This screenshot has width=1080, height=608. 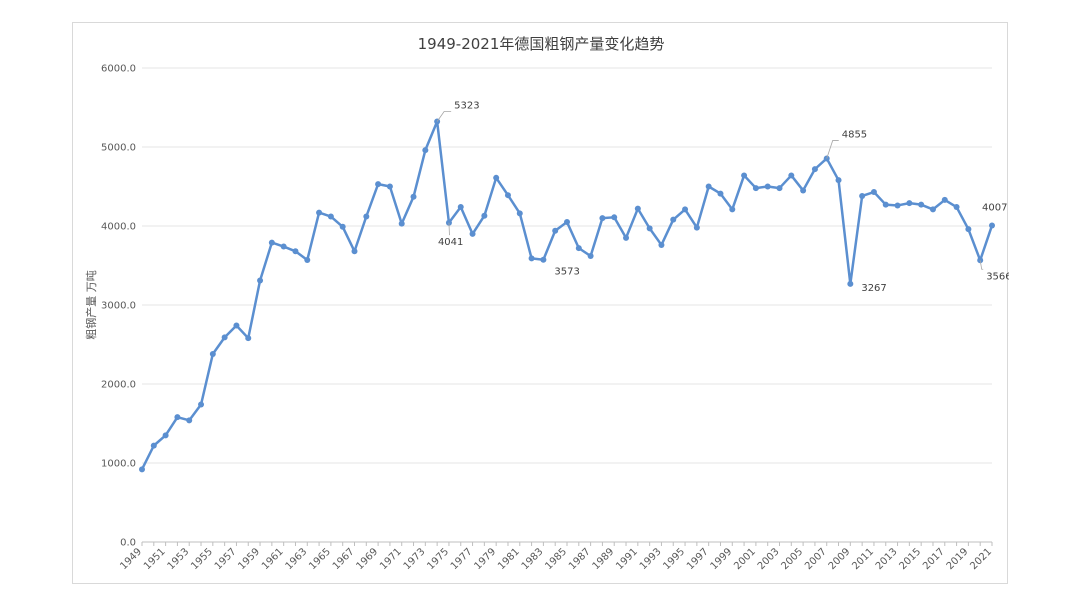 What do you see at coordinates (674, 559) in the screenshot?
I see `x-tick-label: 1995` at bounding box center [674, 559].